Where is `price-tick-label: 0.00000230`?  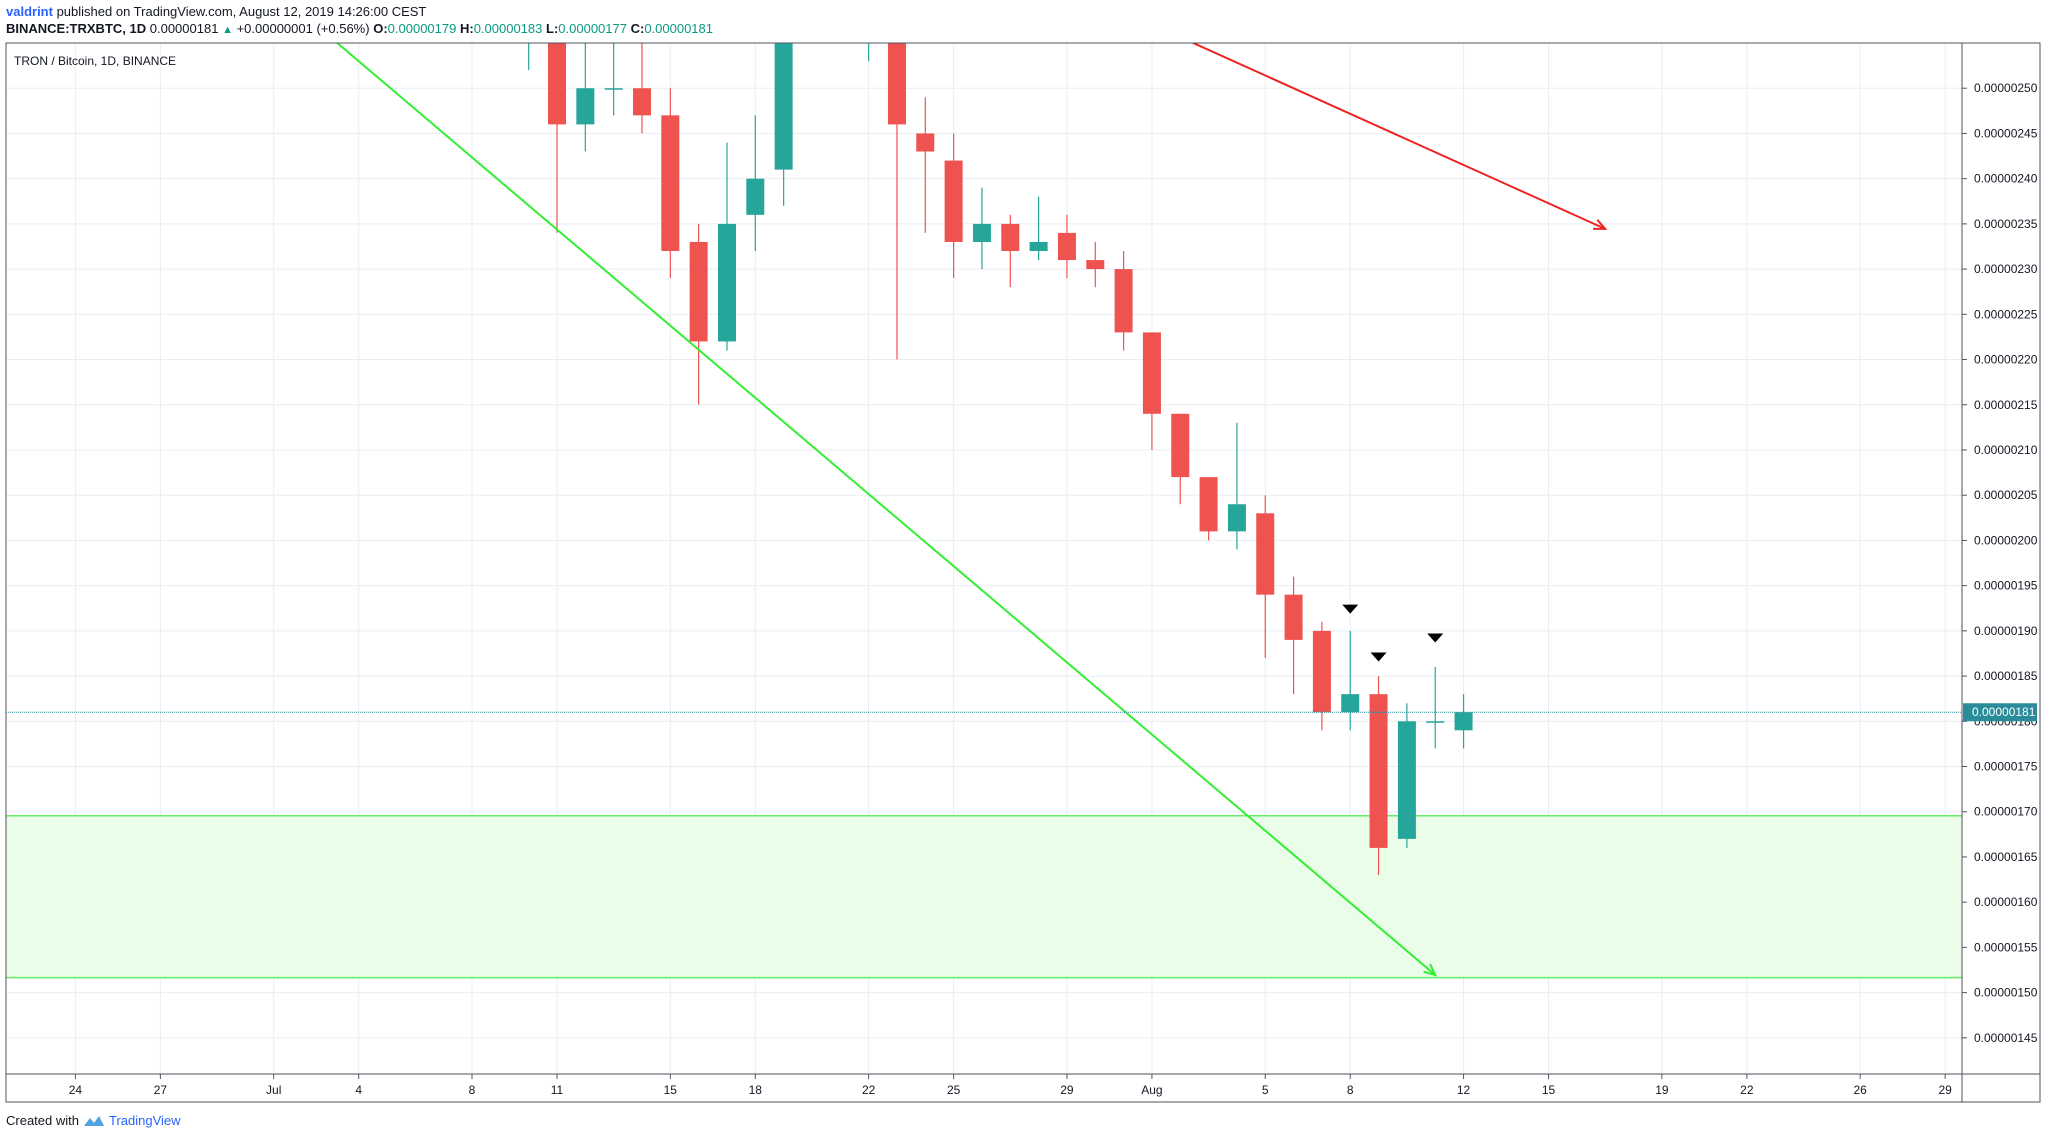 price-tick-label: 0.00000230 is located at coordinates (2006, 269).